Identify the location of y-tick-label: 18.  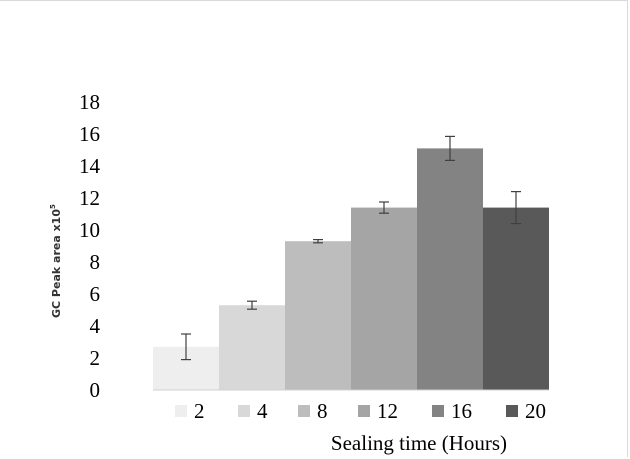
(89, 102).